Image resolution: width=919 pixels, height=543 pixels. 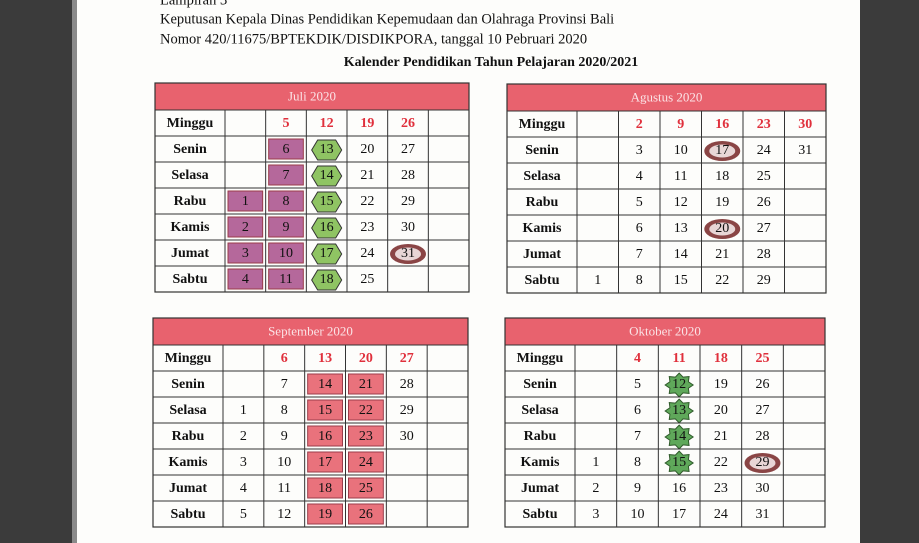 I want to click on sunday-date: 4, so click(x=637, y=358).